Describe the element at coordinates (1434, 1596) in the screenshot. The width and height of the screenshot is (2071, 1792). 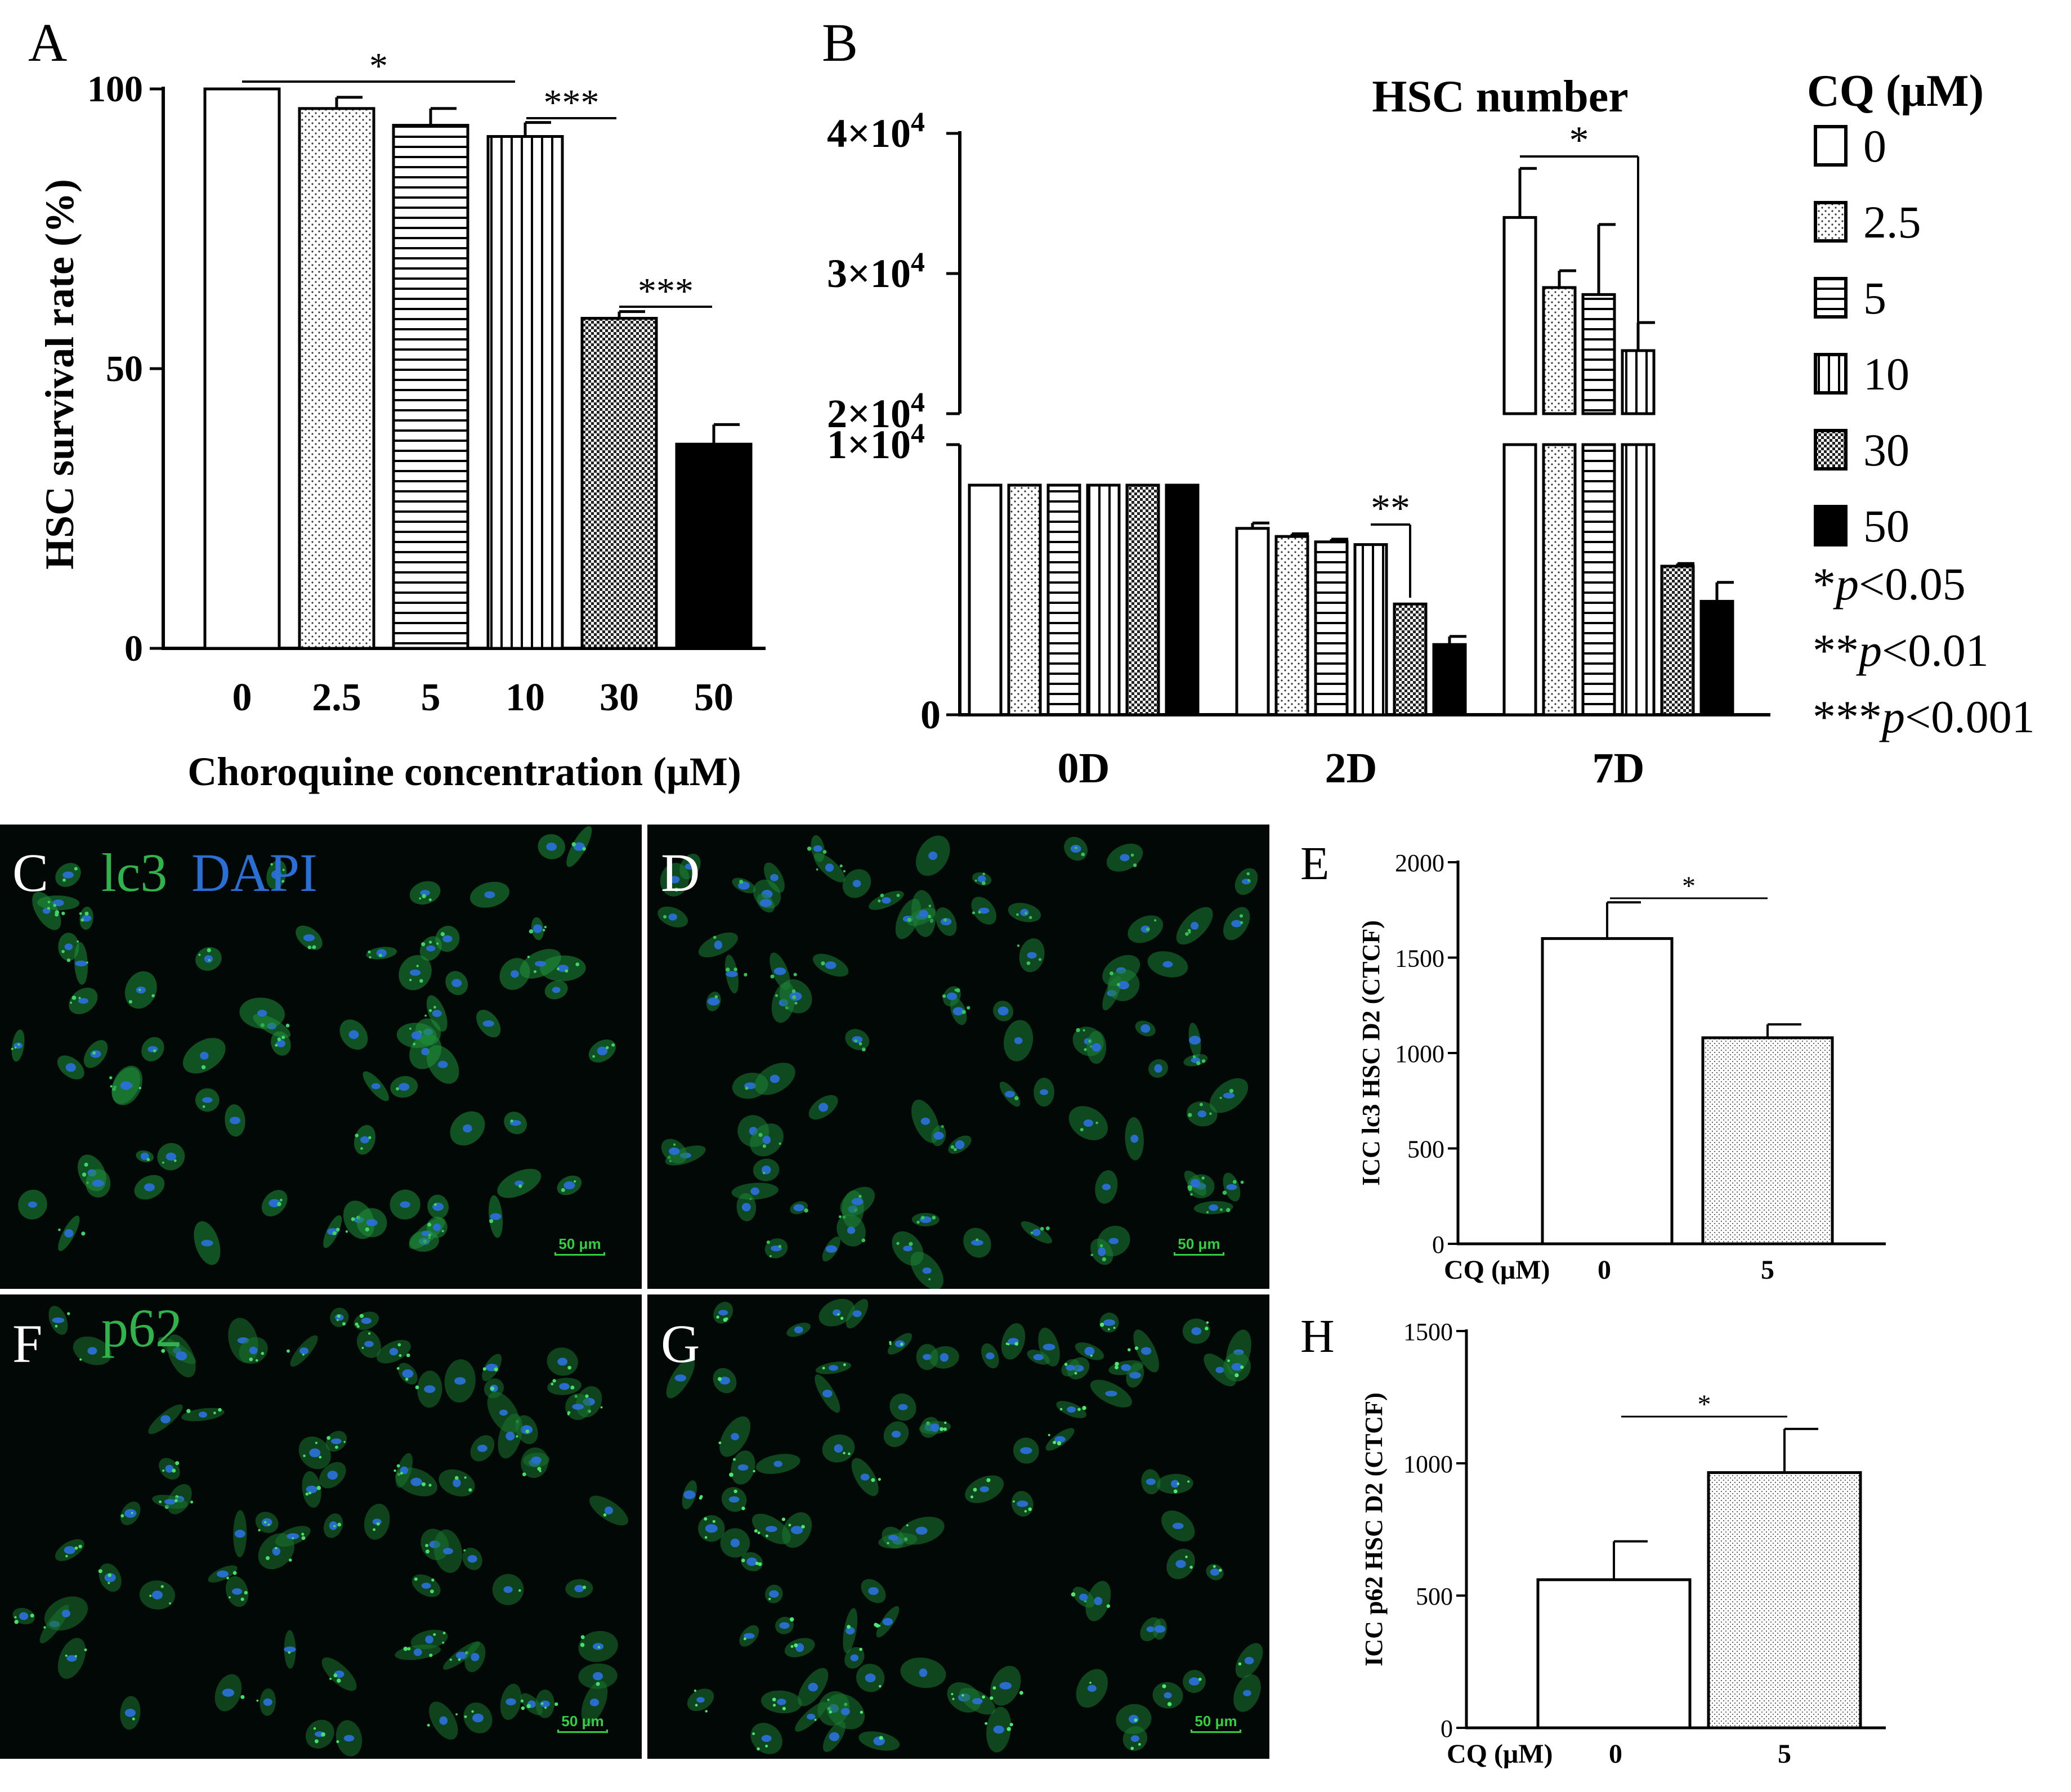
I see `y-tick-label: 500` at that location.